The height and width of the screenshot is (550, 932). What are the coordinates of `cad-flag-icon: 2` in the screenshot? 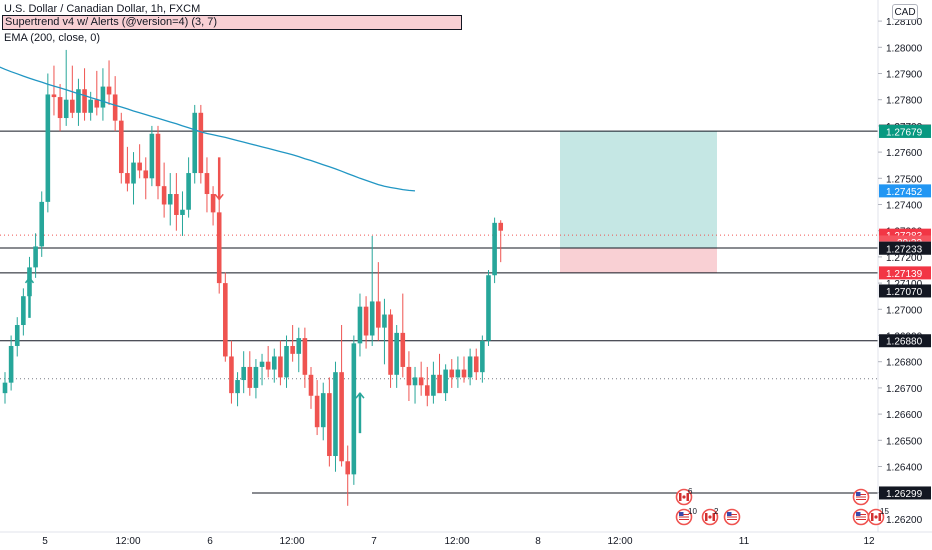 It's located at (710, 516).